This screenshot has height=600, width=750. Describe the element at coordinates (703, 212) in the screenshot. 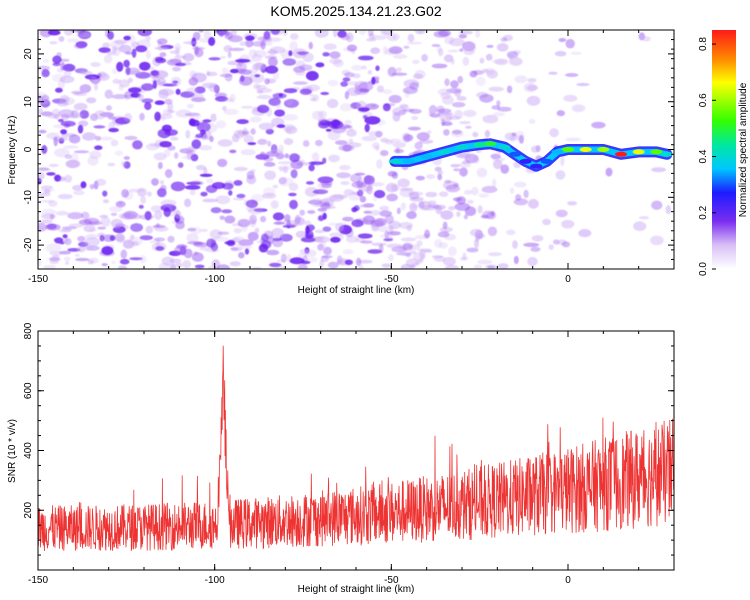

I see `colorbar-tick-label: 0.2` at that location.